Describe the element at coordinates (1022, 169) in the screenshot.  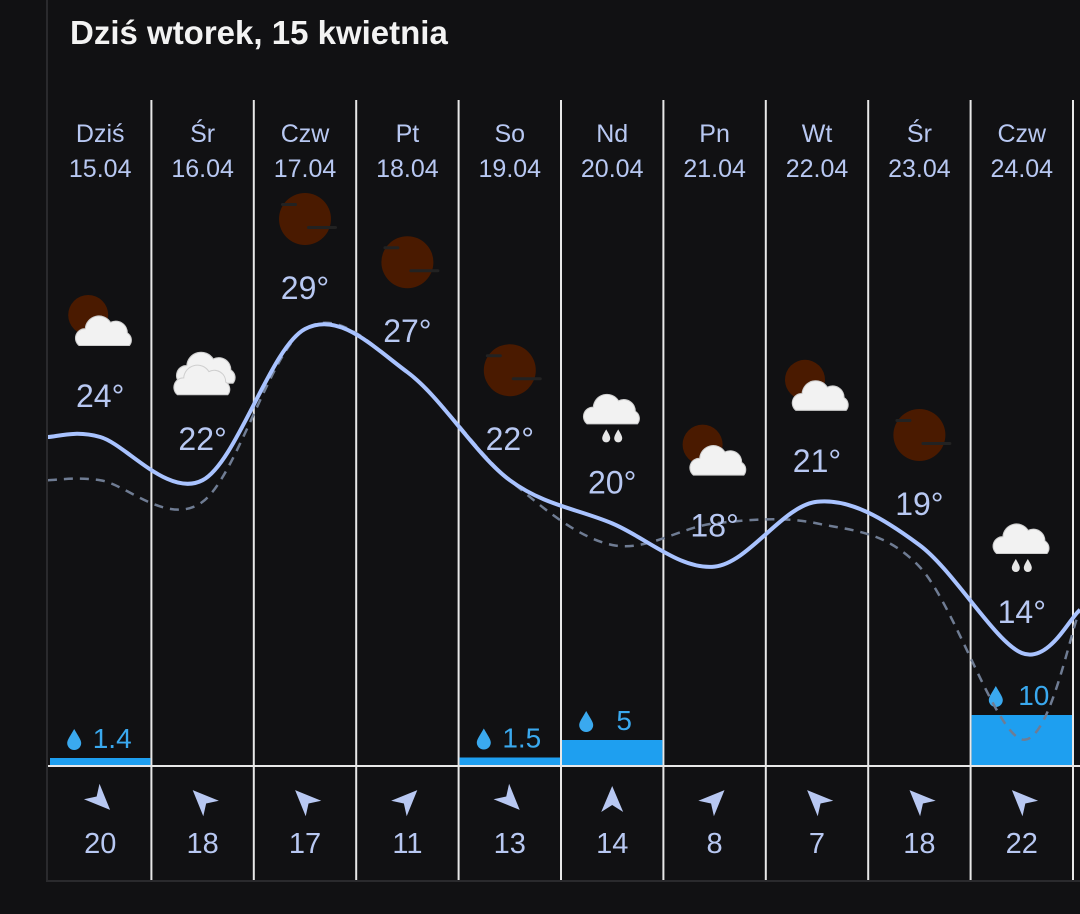
I see `day-date: 24.04` at that location.